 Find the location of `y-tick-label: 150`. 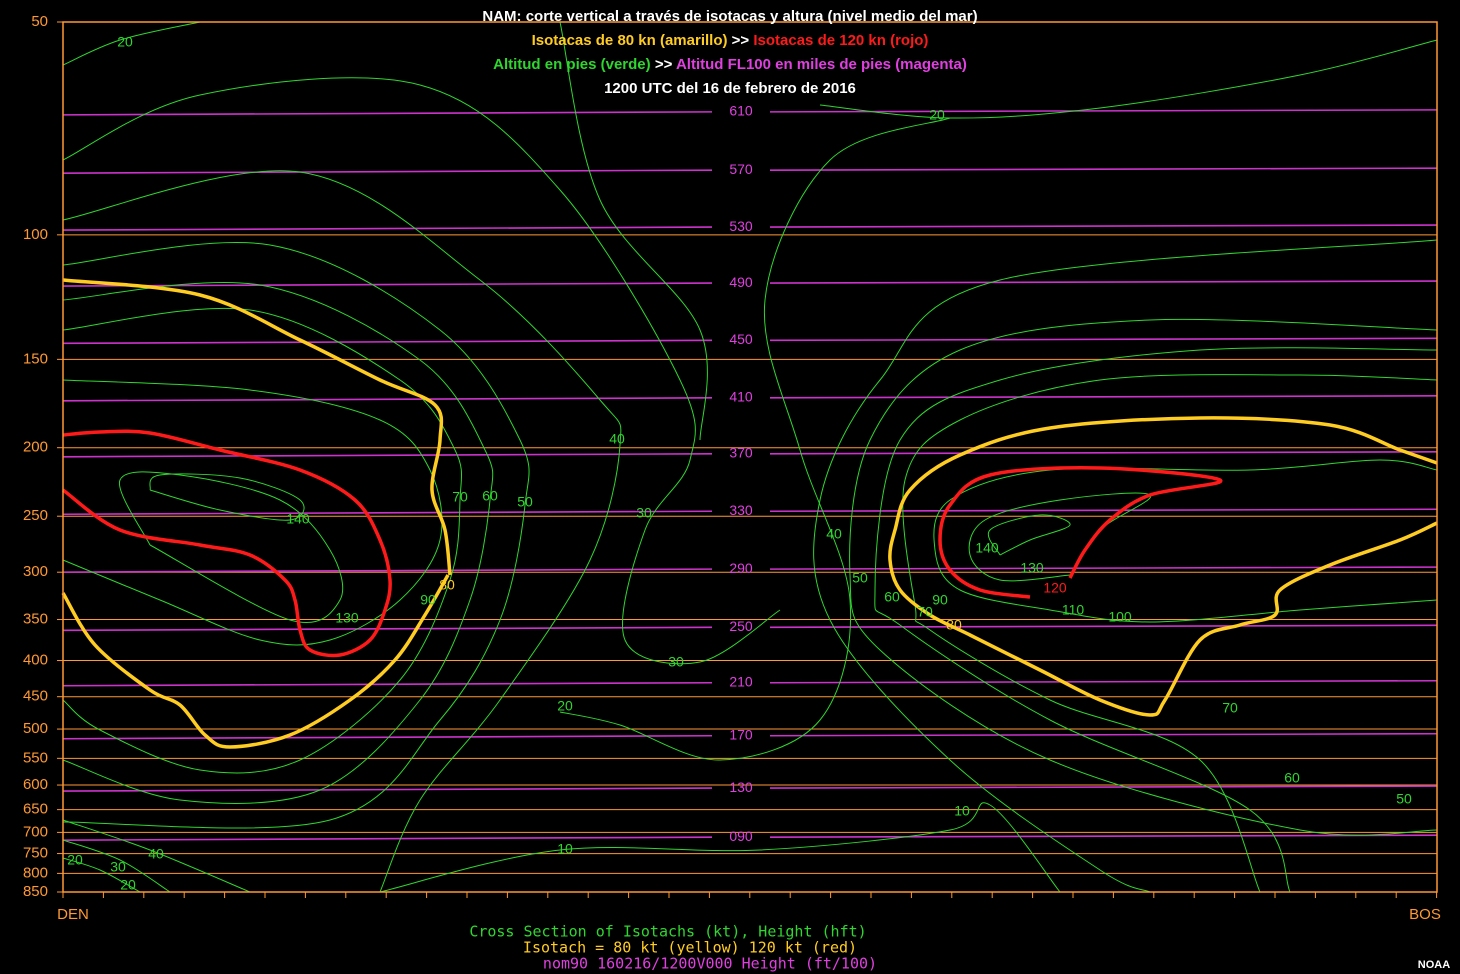

y-tick-label: 150 is located at coordinates (35, 358).